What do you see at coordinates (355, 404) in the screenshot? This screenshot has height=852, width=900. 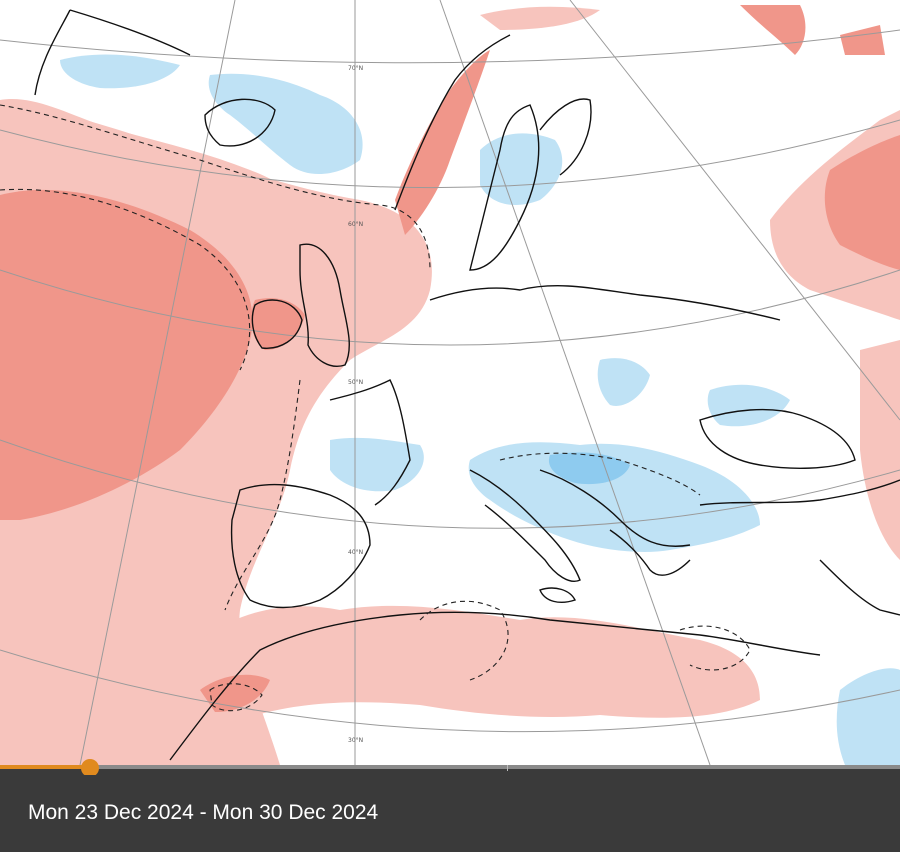 I see `graticule-labels: 70°N 60°N 50°N 40°N 30°N` at bounding box center [355, 404].